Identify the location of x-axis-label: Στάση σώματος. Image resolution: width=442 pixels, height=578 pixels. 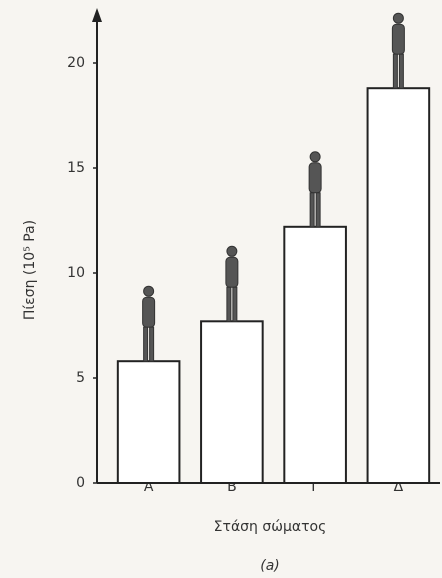
(270, 527).